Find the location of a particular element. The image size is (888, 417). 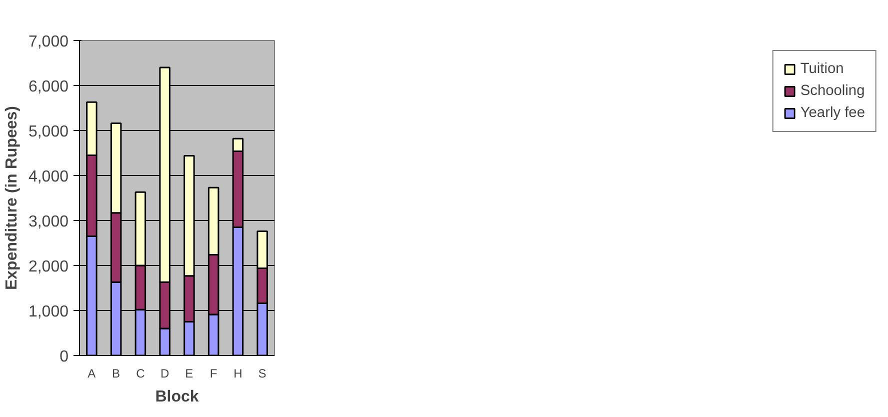

y-axis-title: Expenditure (in Rupees) is located at coordinates (11, 198).